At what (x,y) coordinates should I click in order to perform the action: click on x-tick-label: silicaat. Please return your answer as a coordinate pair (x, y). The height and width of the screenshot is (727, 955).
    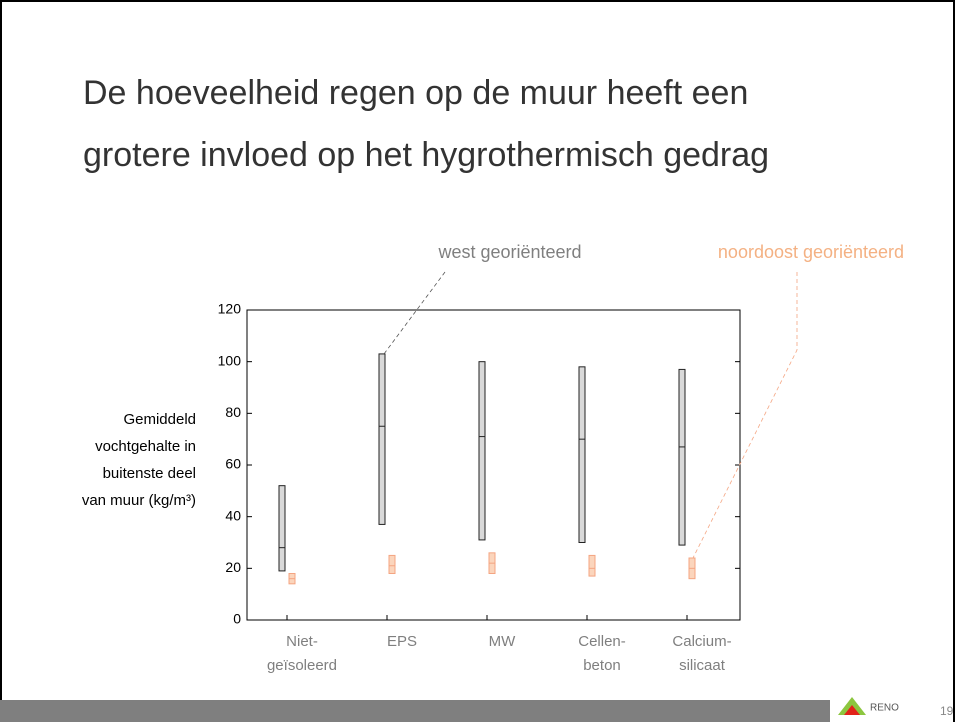
    Looking at the image, I should click on (702, 665).